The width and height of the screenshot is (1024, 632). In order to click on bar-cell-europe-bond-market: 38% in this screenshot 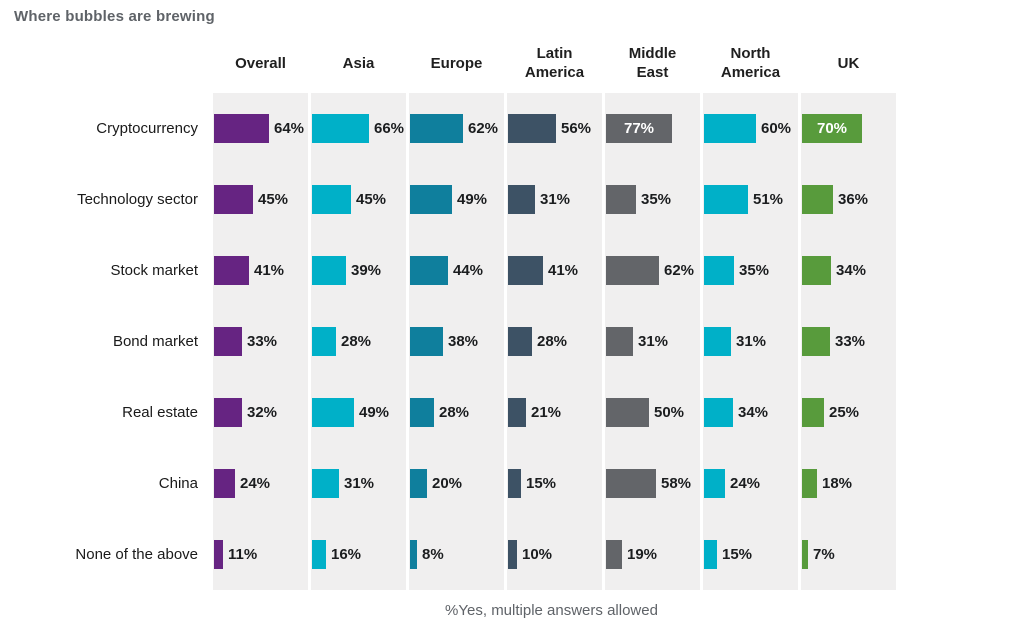, I will do `click(456, 341)`.